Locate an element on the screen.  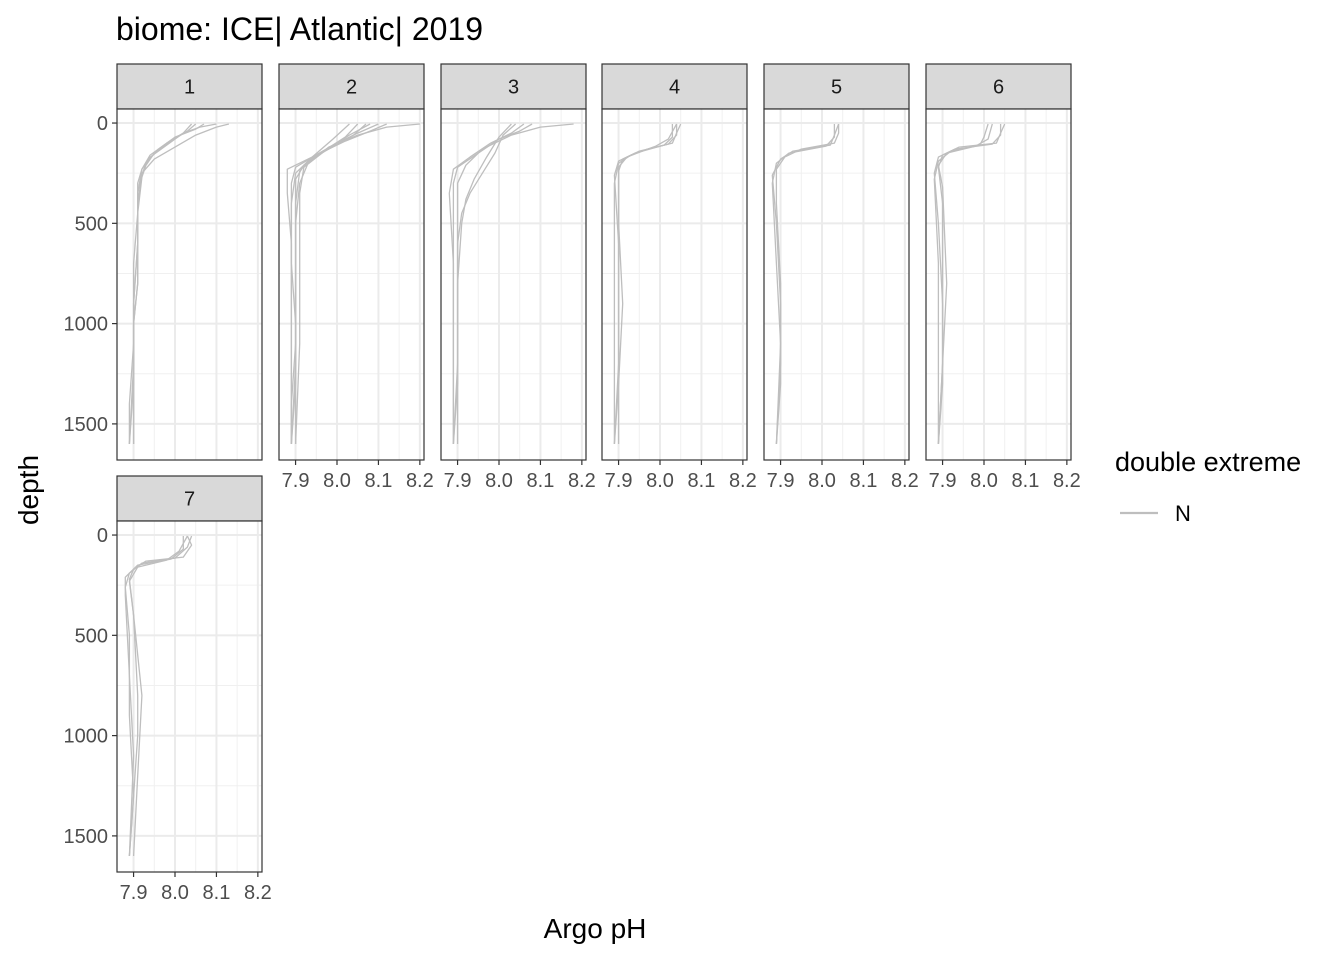
facet-panel-6: 6 is located at coordinates (998, 262).